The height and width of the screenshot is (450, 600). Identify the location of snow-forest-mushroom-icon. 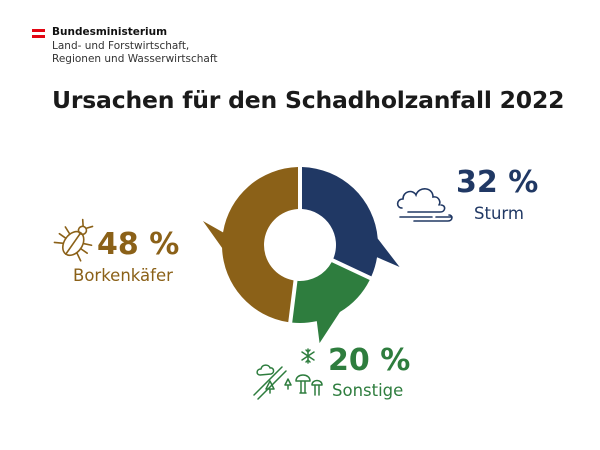
(288, 374).